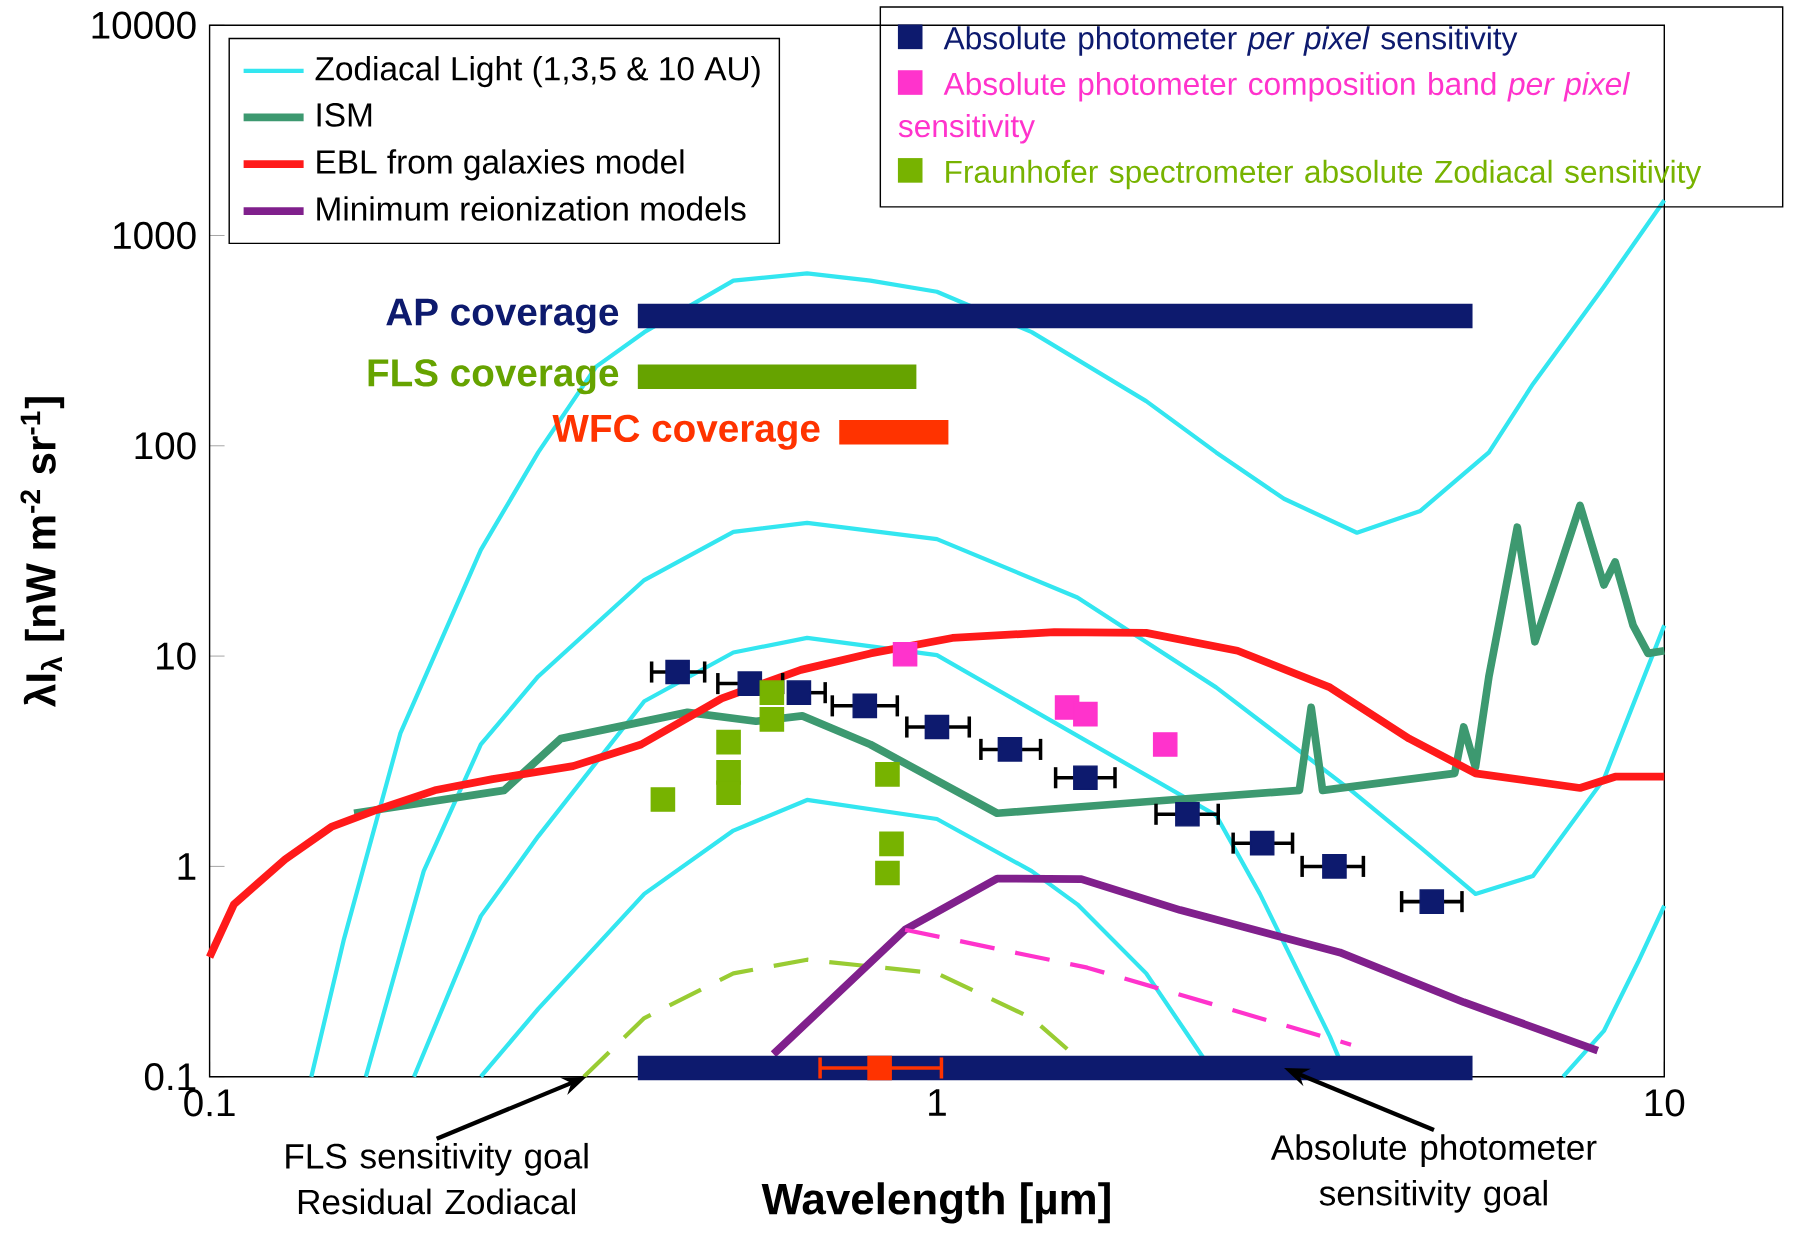 The width and height of the screenshot is (1796, 1242). I want to click on legend-label: Absolute photometer per pixel sensitivity, so click(1230, 41).